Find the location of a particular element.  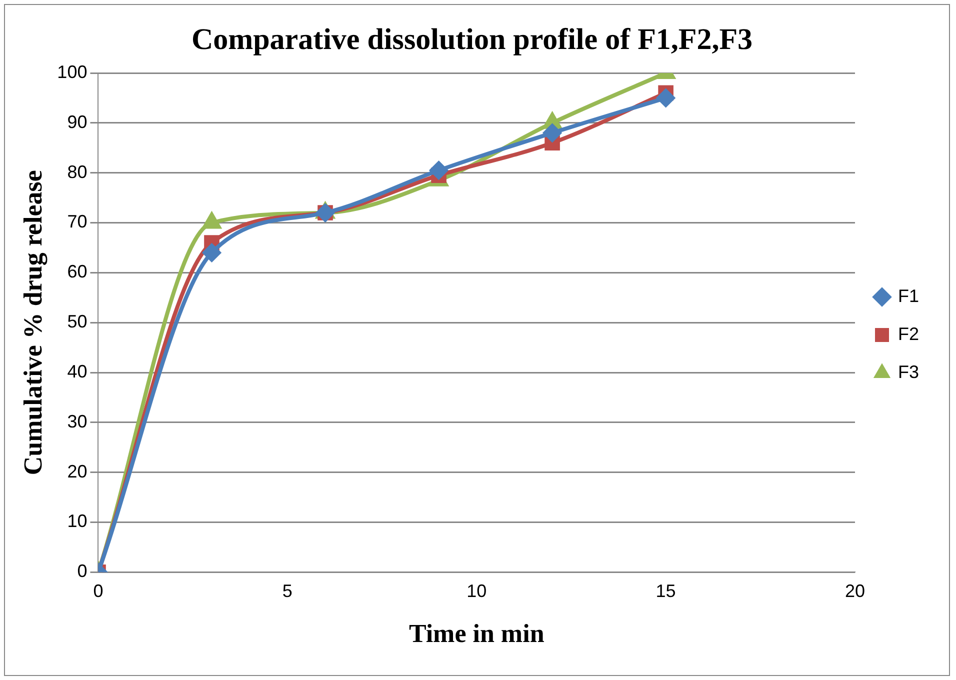

chart-title: Comparative dissolution profile of F1,F2,F3 is located at coordinates (472, 39).